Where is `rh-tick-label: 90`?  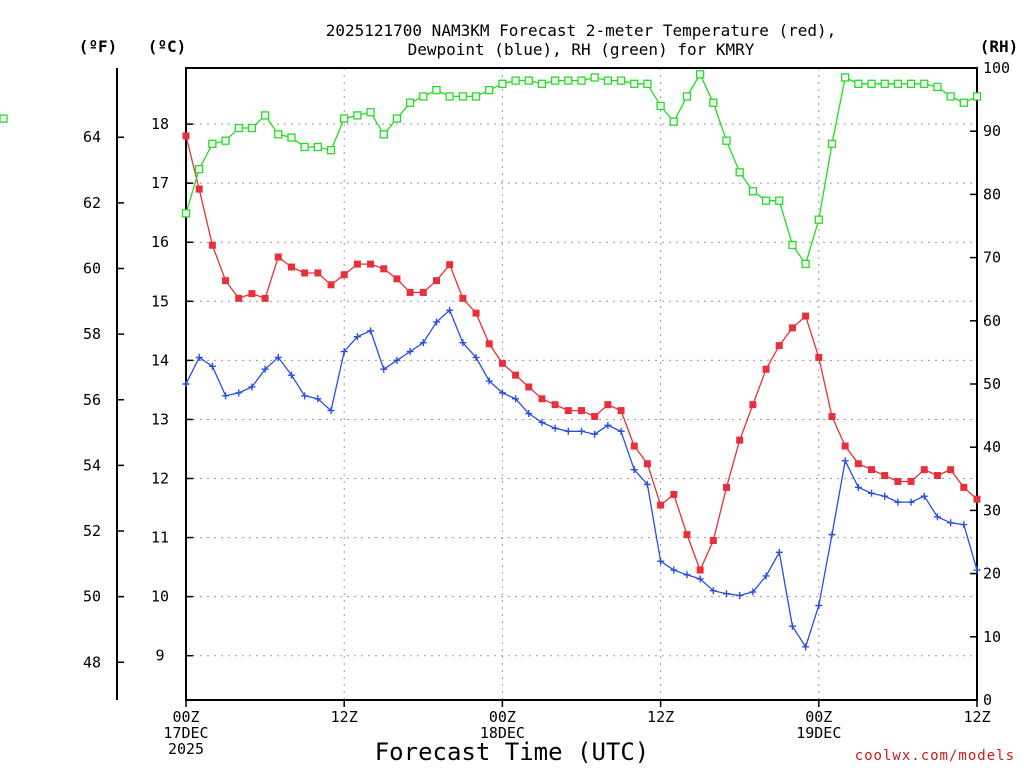 rh-tick-label: 90 is located at coordinates (992, 131).